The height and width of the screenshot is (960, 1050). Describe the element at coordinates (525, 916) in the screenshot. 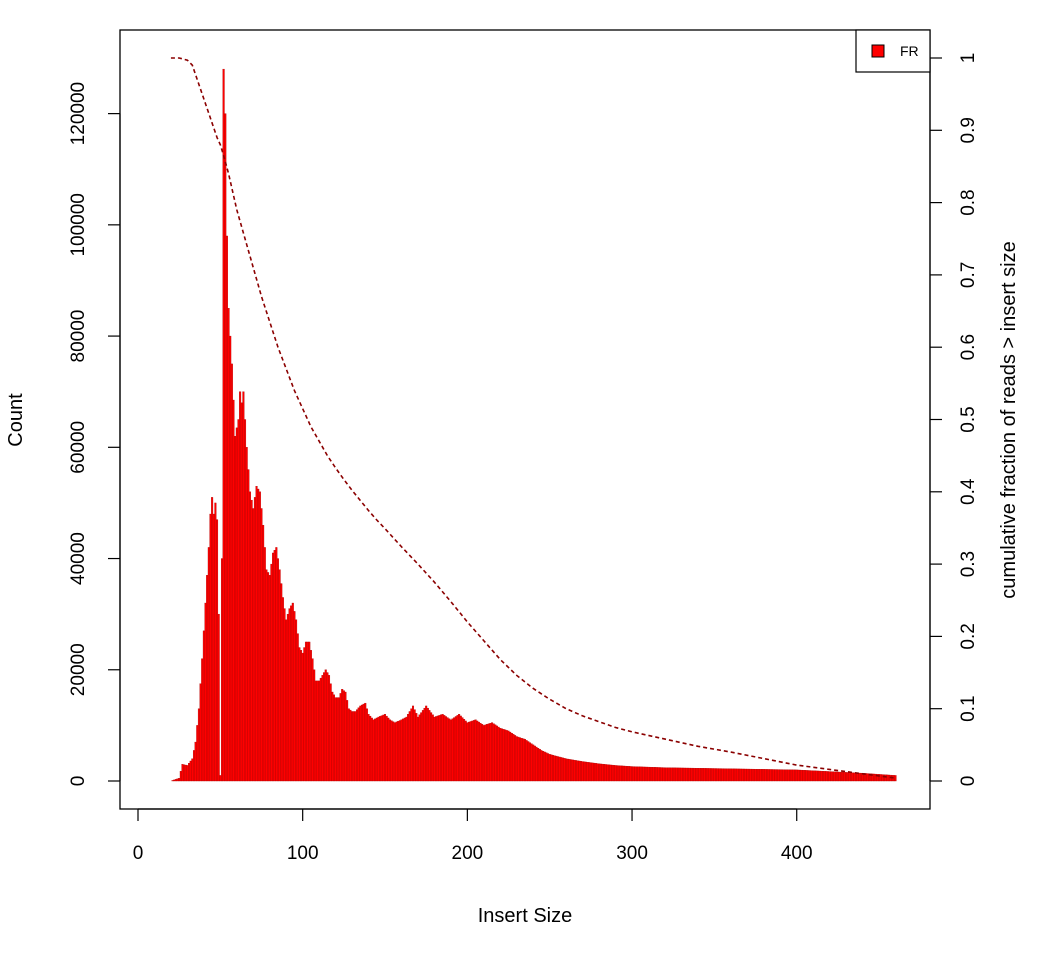

I see `x-axis-title: Insert Size` at that location.